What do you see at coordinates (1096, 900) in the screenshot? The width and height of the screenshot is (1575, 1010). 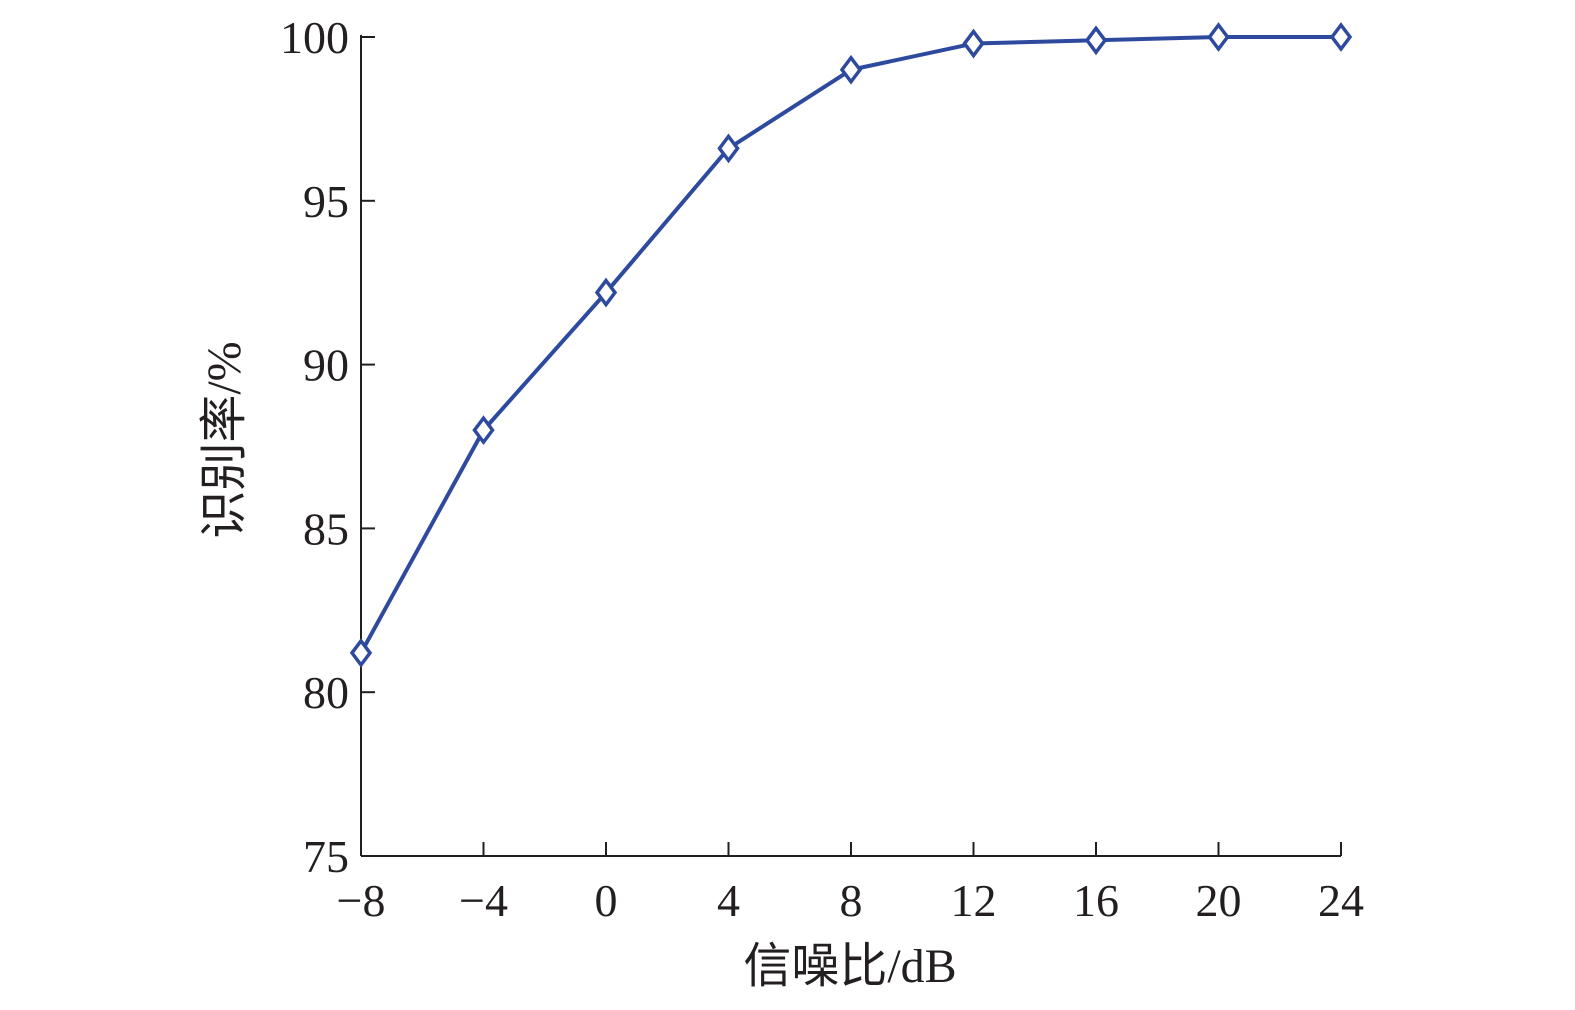 I see `x-tick-label: 16` at bounding box center [1096, 900].